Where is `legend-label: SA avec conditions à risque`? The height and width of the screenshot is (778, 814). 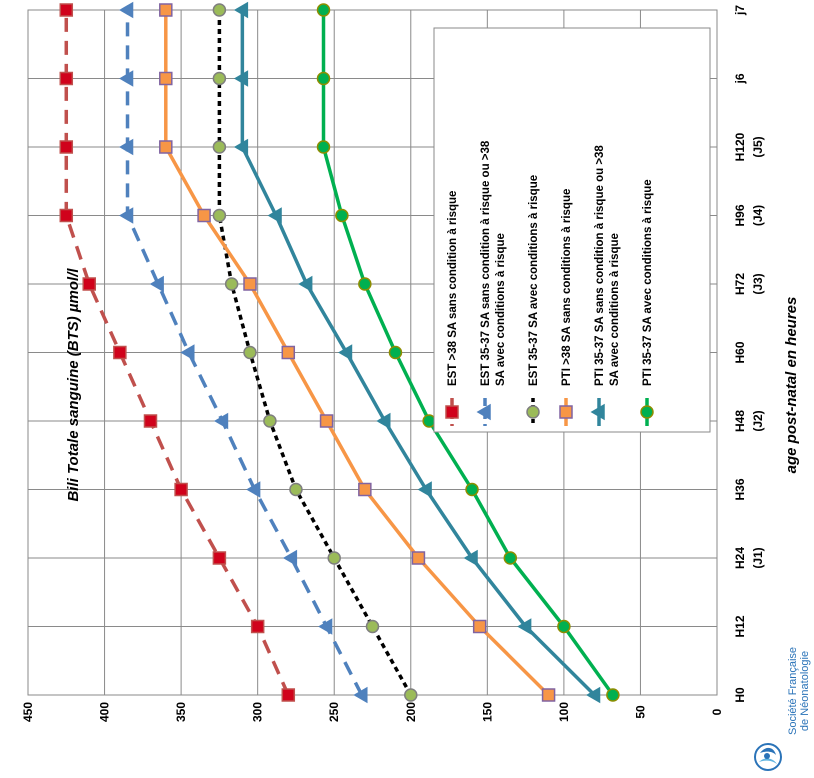 legend-label: SA avec conditions à risque is located at coordinates (615, 309).